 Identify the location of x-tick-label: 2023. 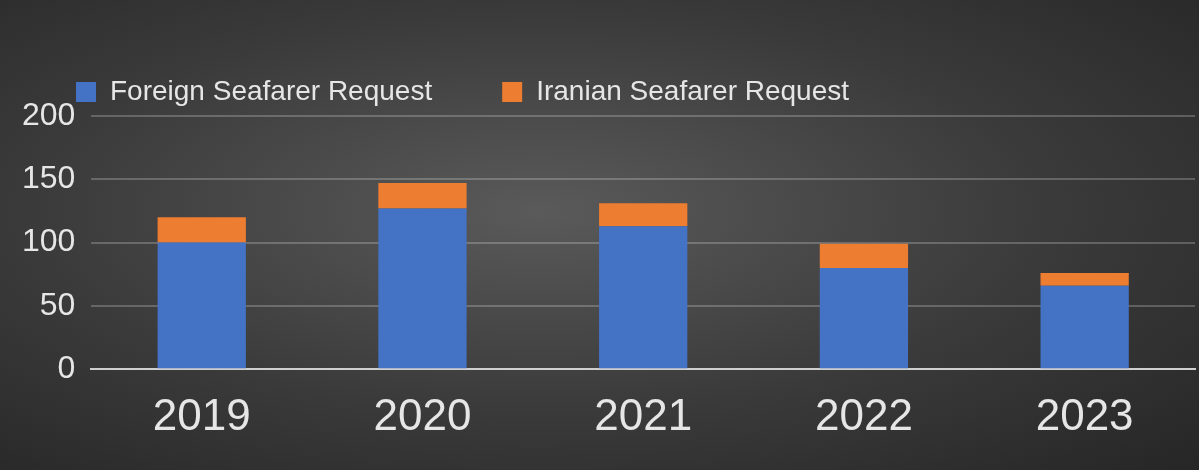
(1084, 414).